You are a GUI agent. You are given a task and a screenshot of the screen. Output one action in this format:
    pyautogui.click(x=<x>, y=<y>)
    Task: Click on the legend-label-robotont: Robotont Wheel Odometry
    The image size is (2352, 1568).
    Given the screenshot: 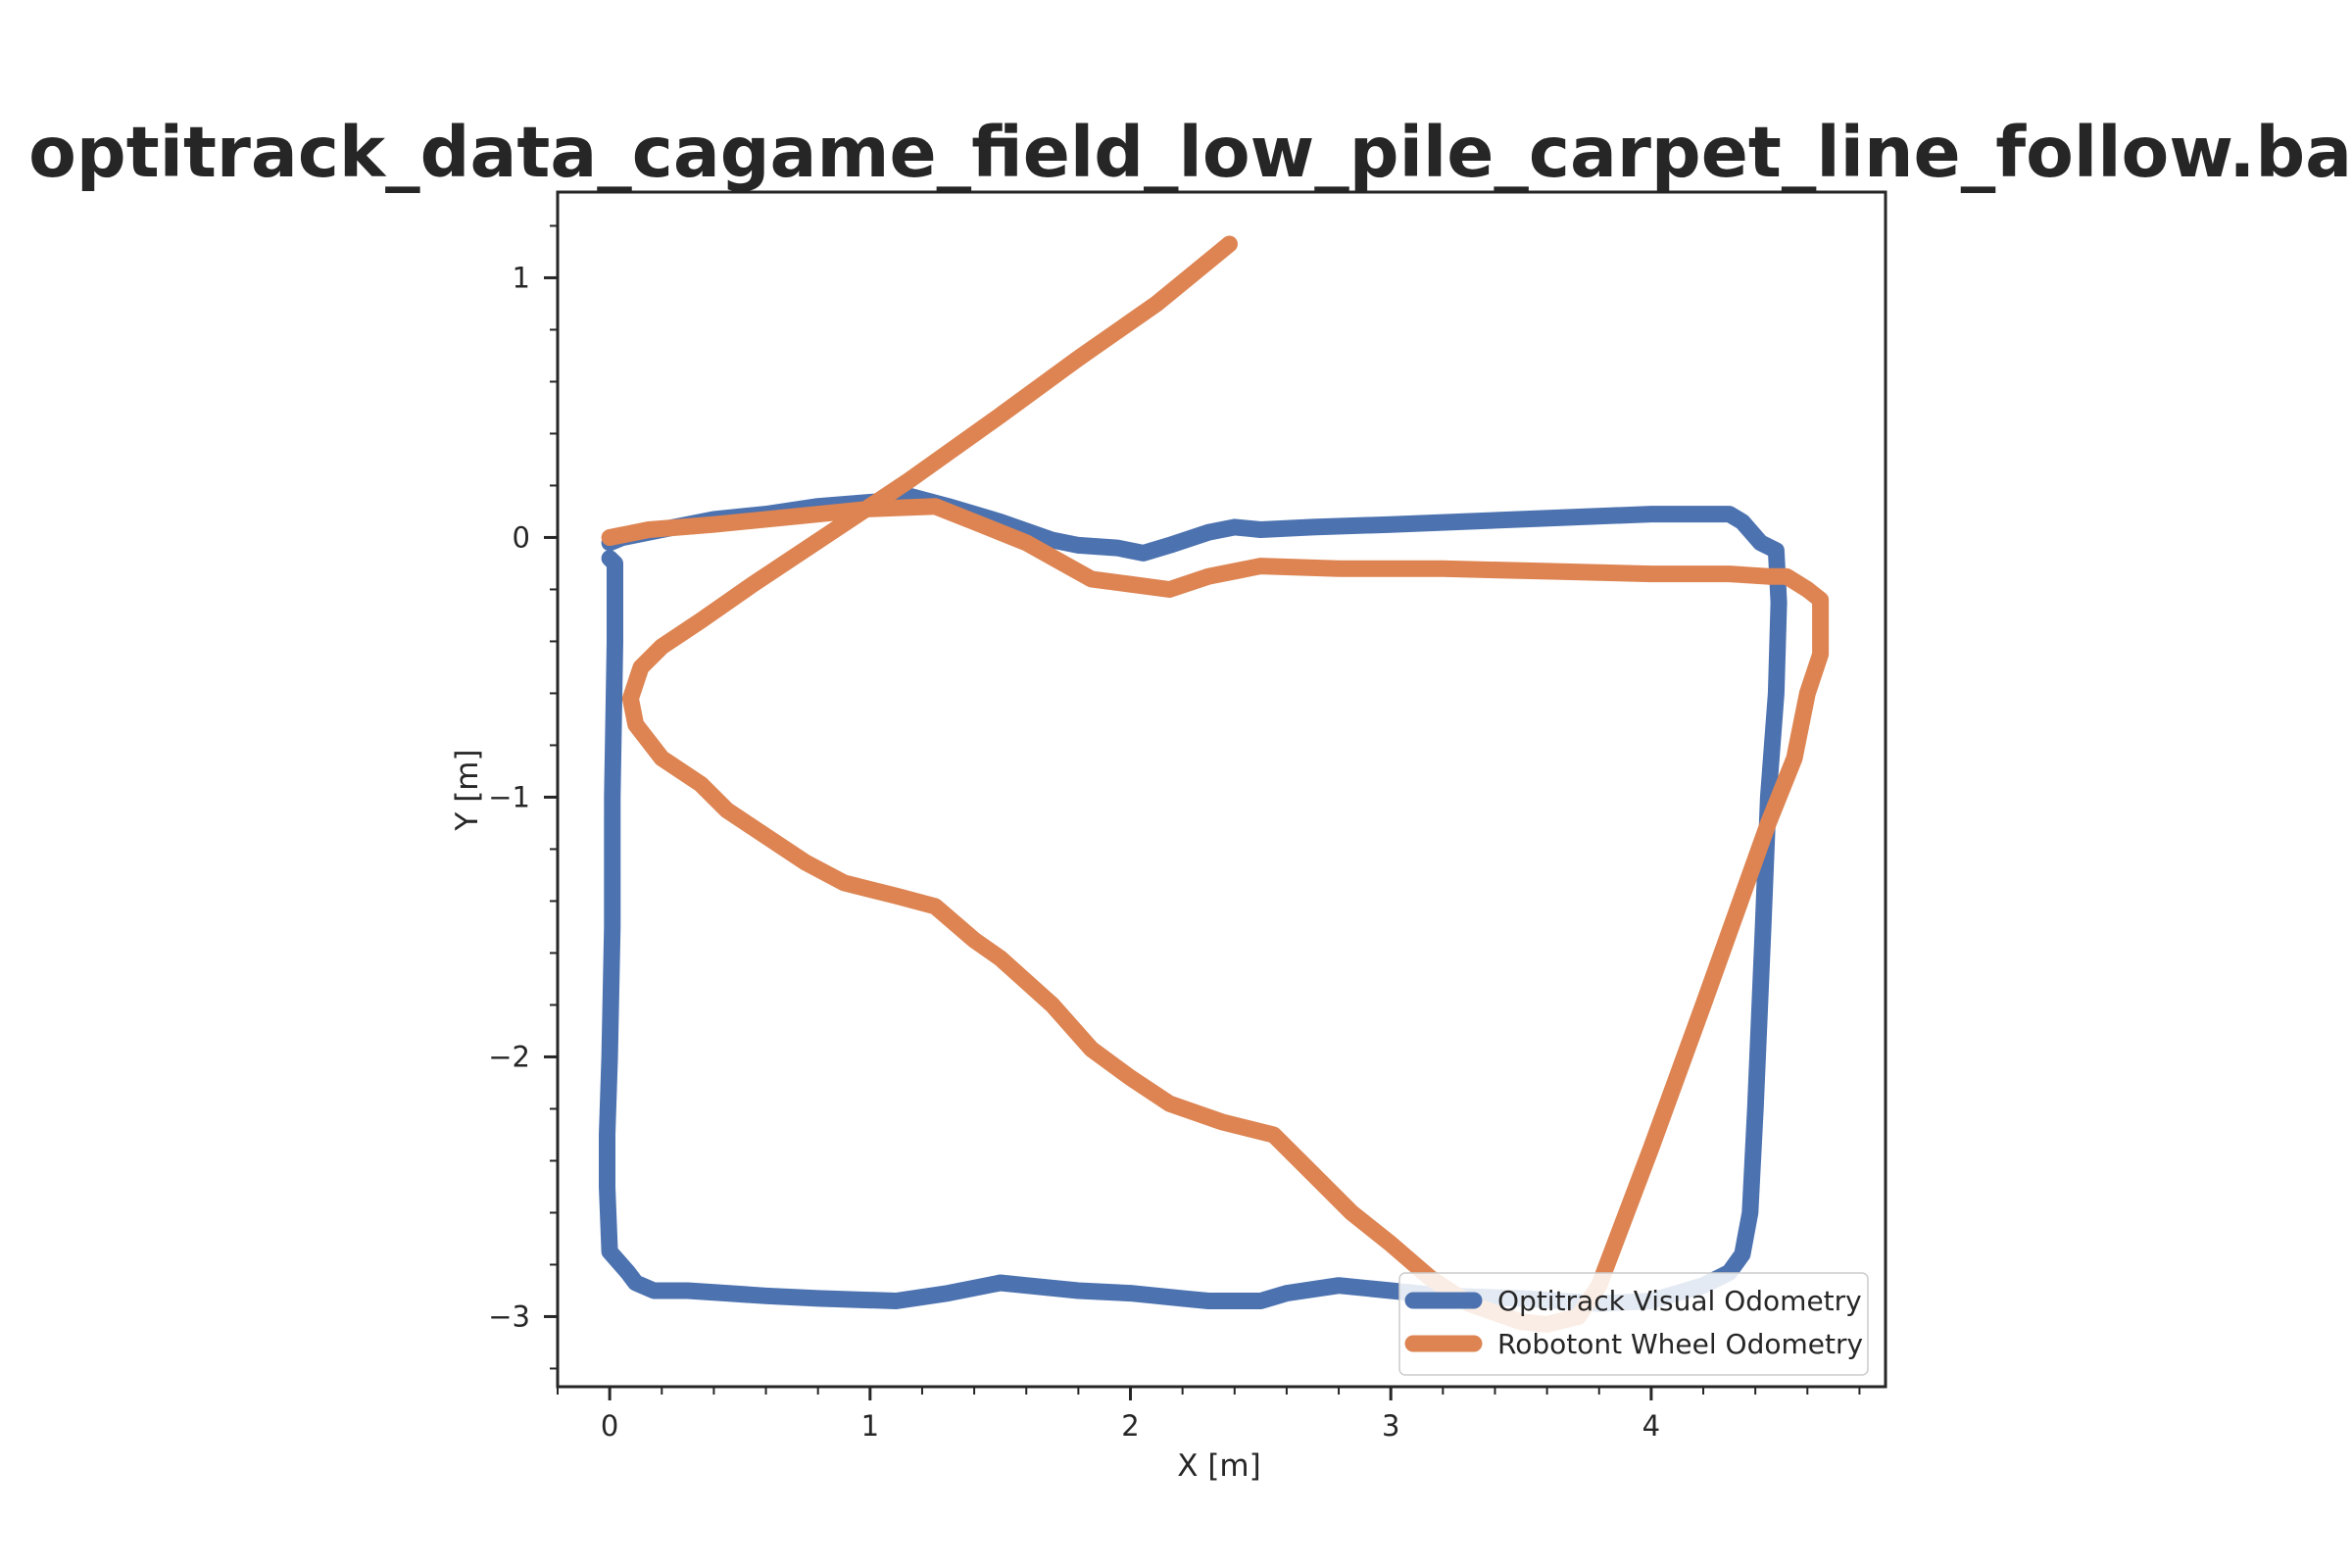 What is the action you would take?
    pyautogui.click(x=1680, y=1344)
    